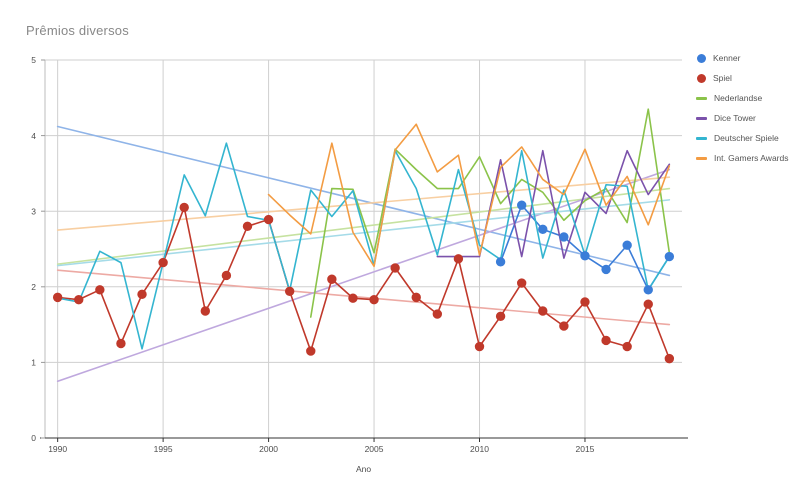 This screenshot has height=496, width=800. I want to click on svg-text: 2010, so click(479, 449).